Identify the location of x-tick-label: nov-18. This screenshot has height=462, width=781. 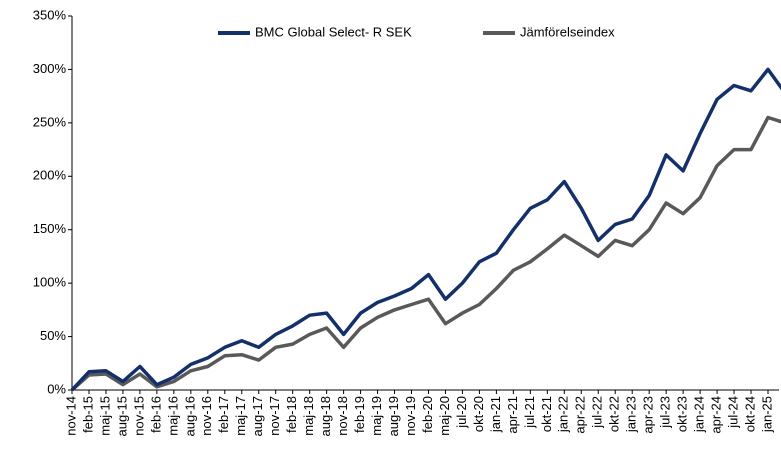
(342, 416).